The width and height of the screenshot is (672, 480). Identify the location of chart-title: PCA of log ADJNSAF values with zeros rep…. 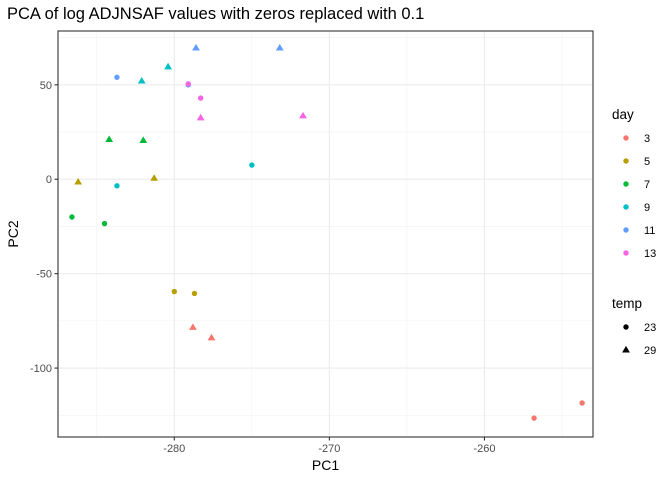
(215, 14).